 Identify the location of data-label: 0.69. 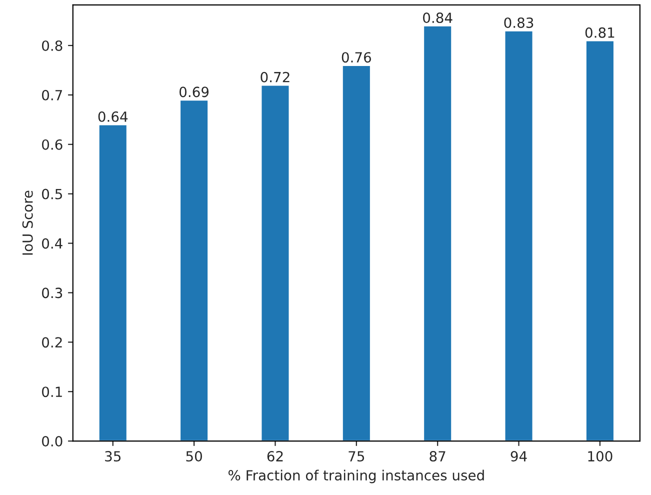
(194, 92).